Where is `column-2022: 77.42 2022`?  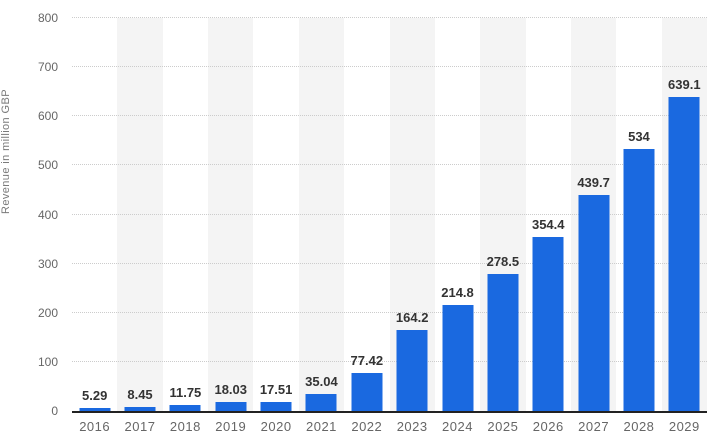 column-2022: 77.42 2022 is located at coordinates (366, 226).